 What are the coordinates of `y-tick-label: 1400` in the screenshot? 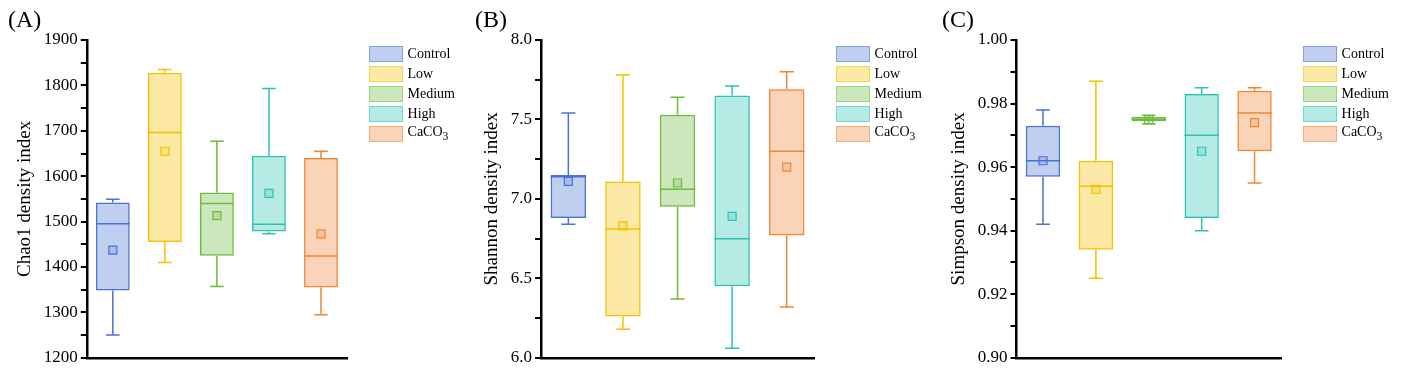 It's located at (60, 266).